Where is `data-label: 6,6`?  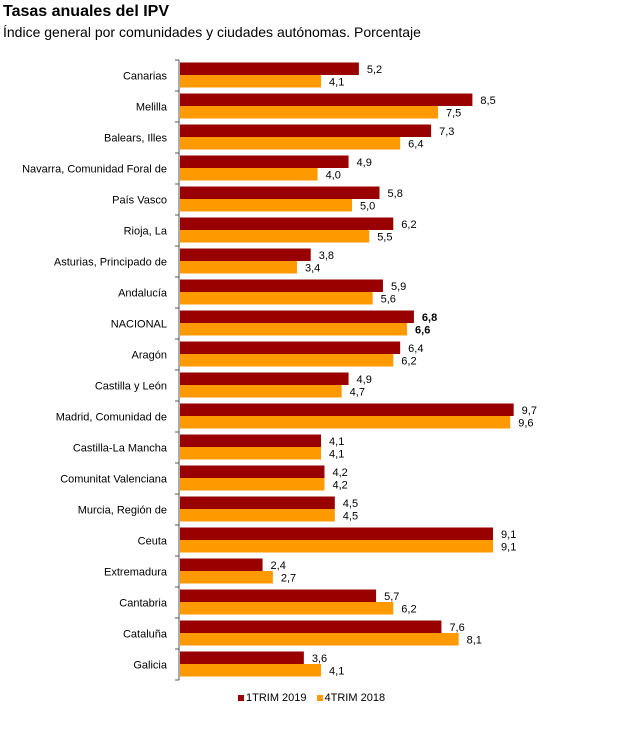
data-label: 6,6 is located at coordinates (422, 331).